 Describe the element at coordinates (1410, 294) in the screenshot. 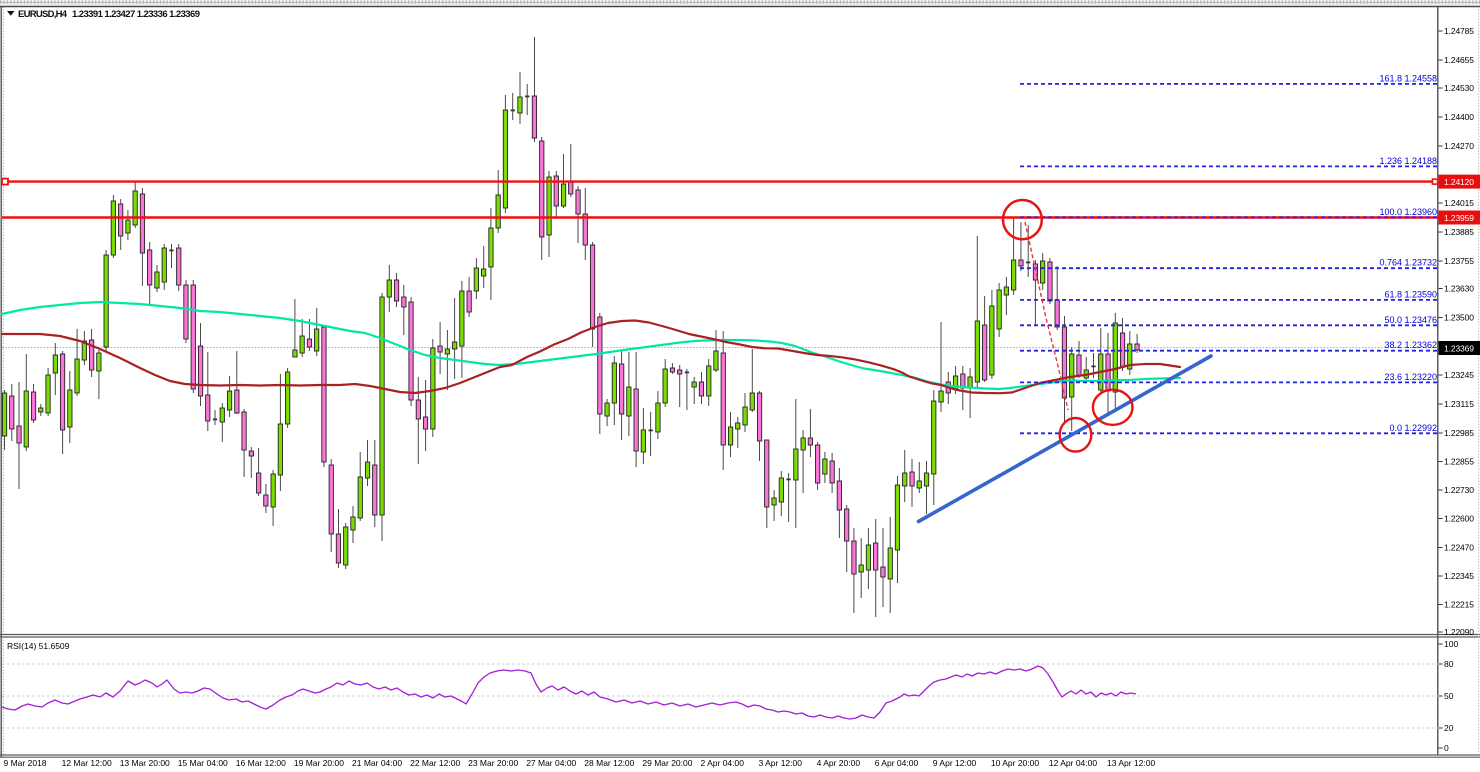

I see `svg-text: 61.8 1.23590` at that location.